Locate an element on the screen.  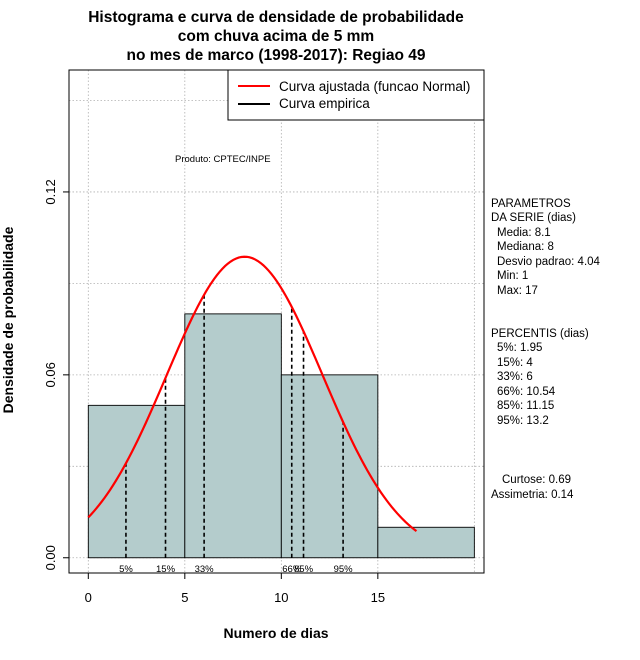
param-mediana: Mediana: 8 is located at coordinates (525, 247).